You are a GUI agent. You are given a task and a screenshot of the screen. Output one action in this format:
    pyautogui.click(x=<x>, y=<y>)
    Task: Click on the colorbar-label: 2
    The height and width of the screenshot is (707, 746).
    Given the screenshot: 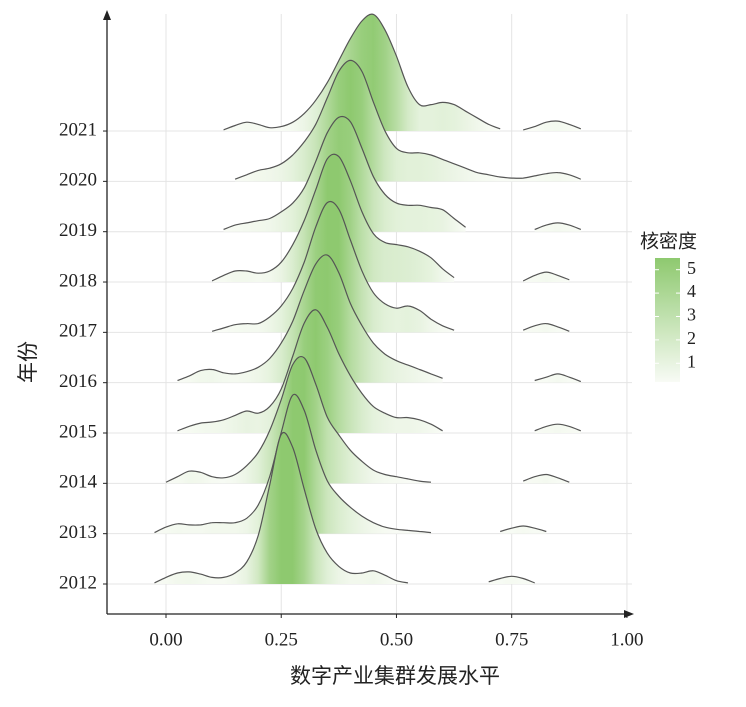 What is the action you would take?
    pyautogui.click(x=691, y=338)
    